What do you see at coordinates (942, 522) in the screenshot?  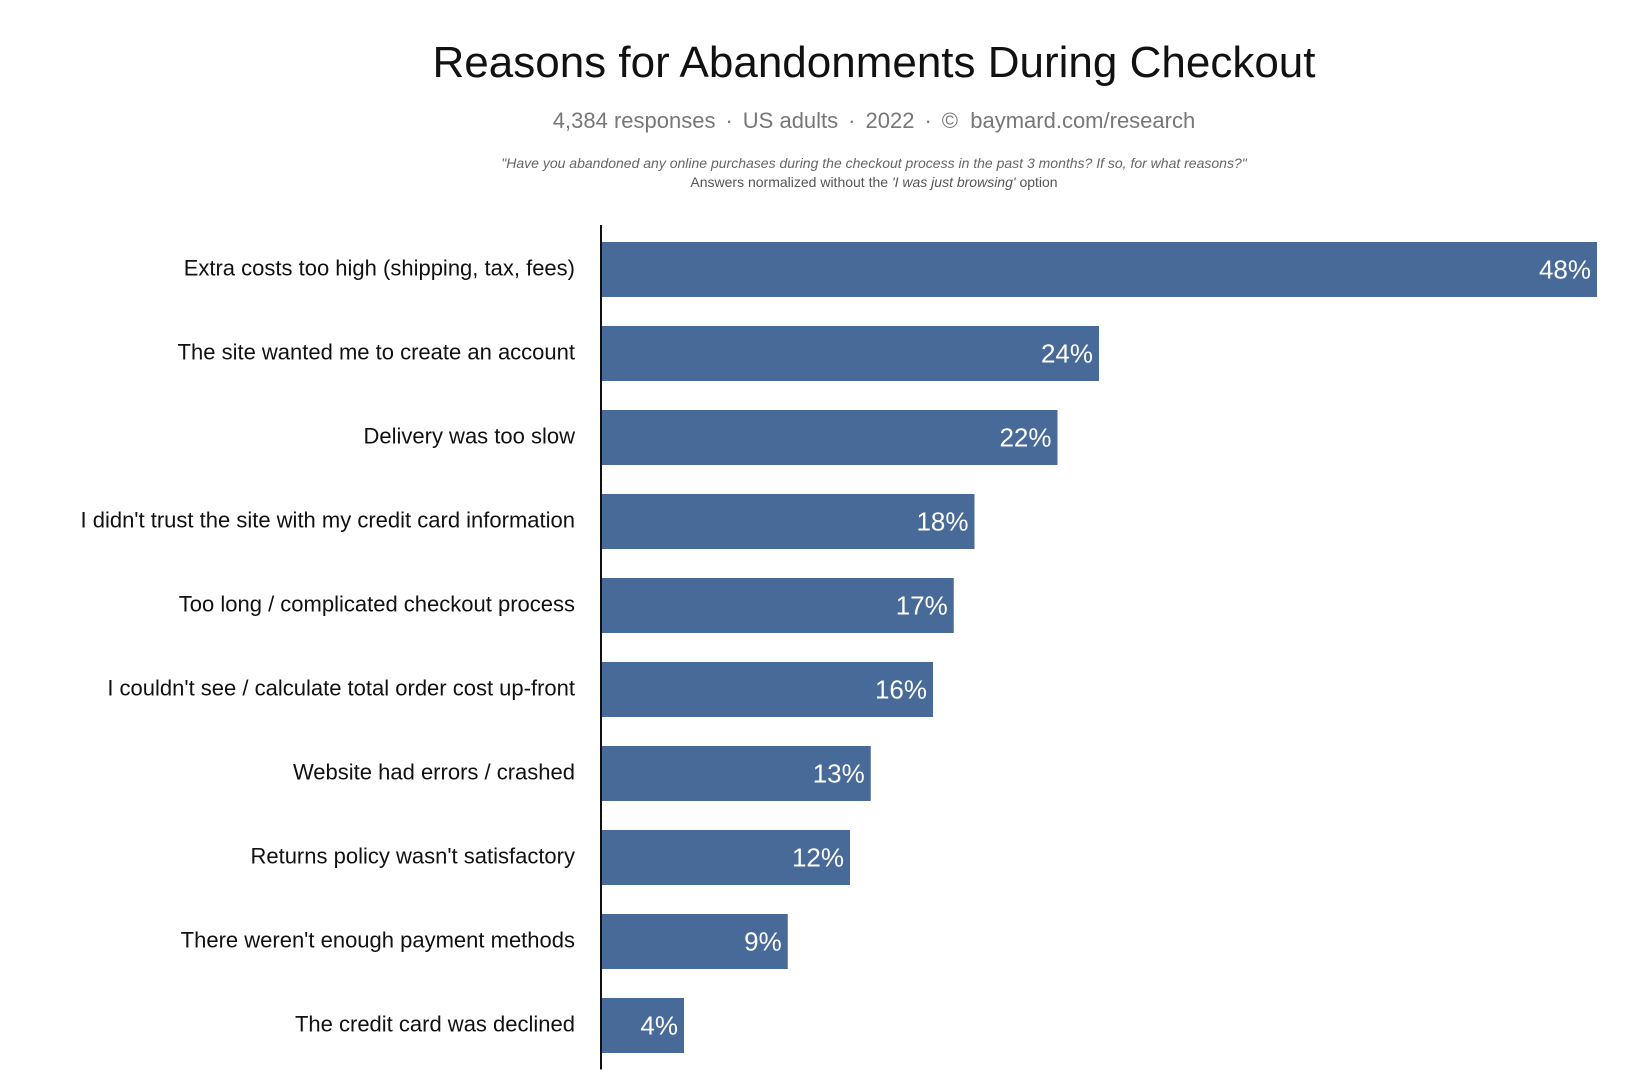 I see `bar-value-label: 18%` at bounding box center [942, 522].